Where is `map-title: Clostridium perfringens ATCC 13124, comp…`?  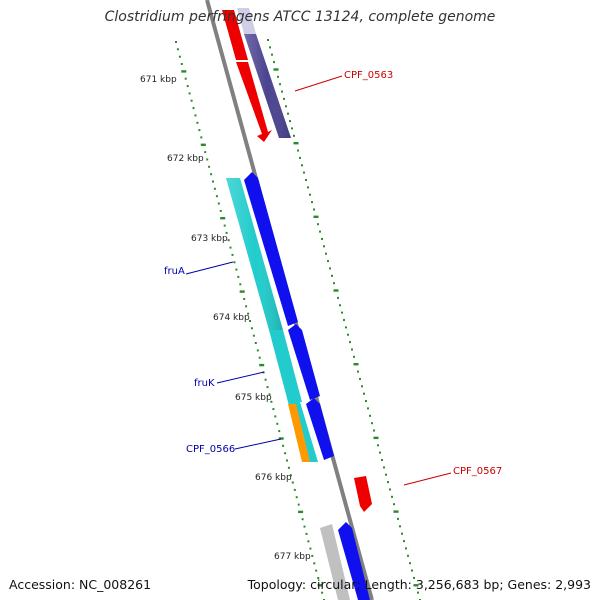
map-title: Clostridium perfringens ATCC 13124, comp… is located at coordinates (300, 17).